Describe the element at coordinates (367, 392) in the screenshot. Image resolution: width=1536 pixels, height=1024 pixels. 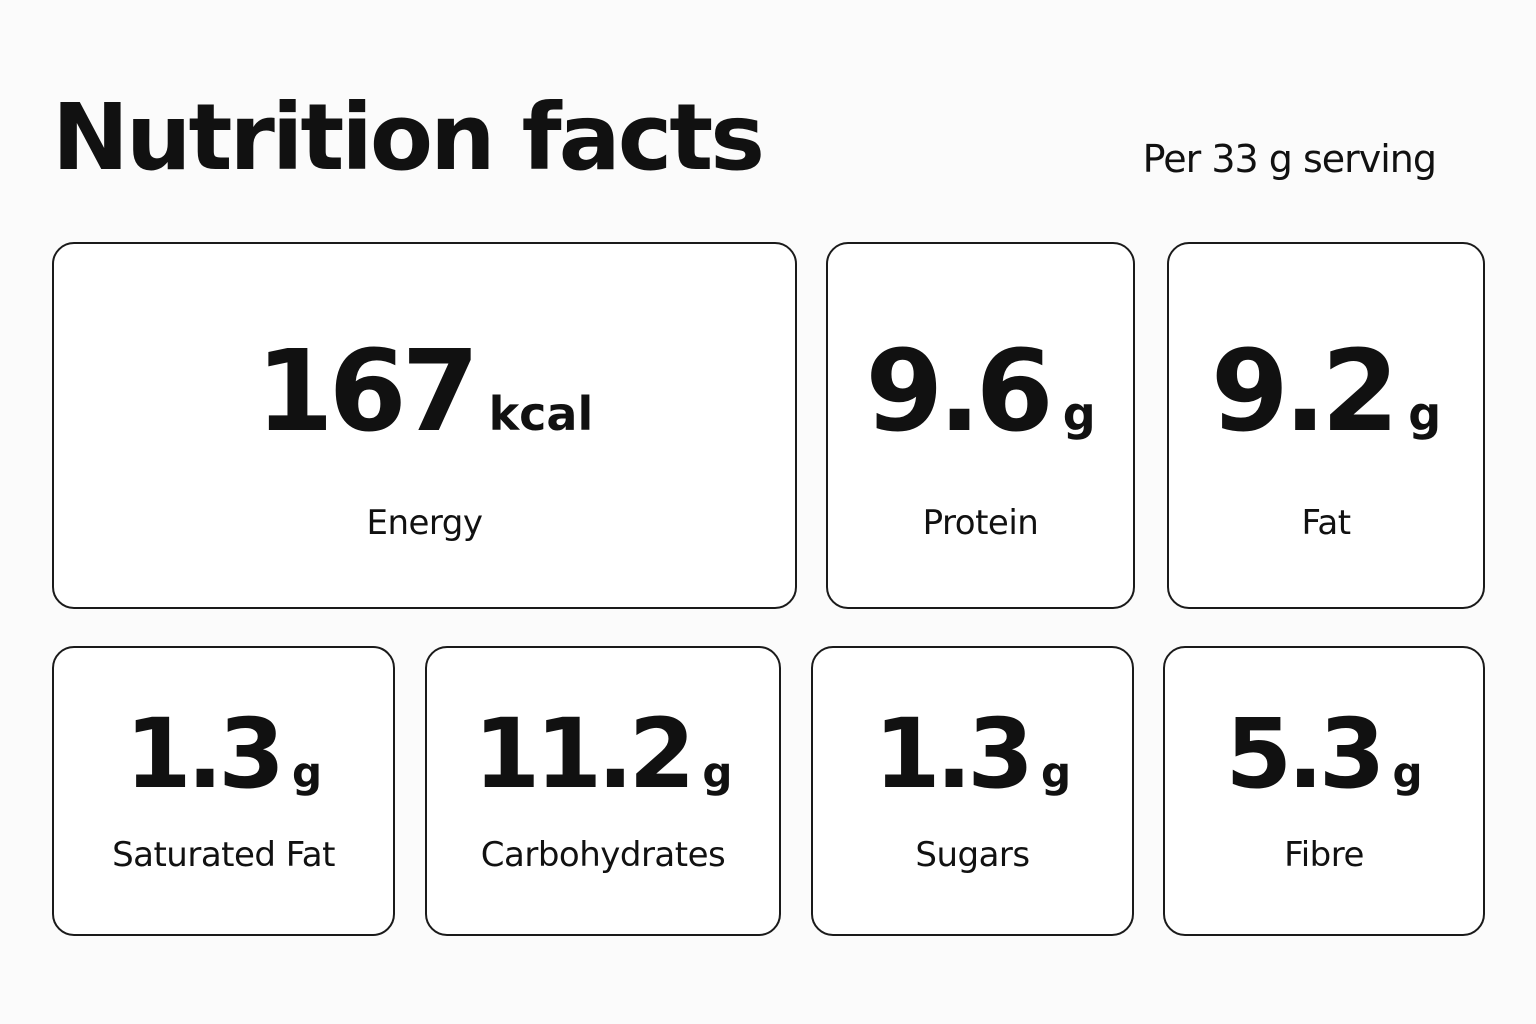
I see `value: 167` at that location.